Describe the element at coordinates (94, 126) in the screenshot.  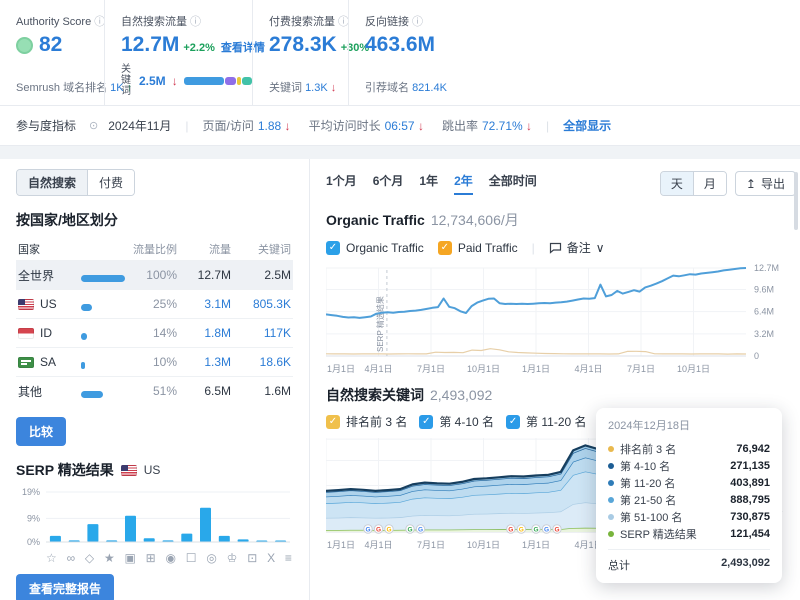
I see `clock-icon: ⊙` at that location.